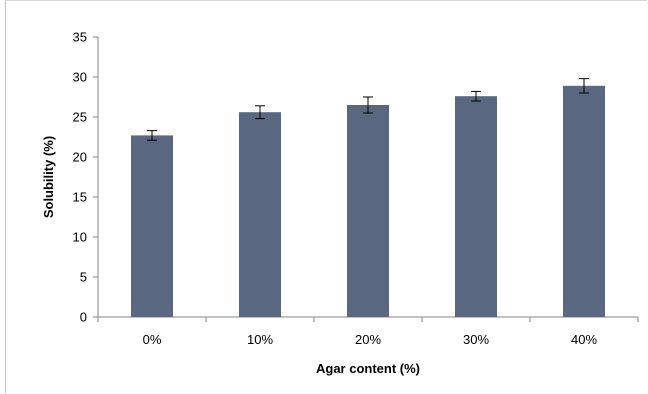 Image resolution: width=648 pixels, height=394 pixels. I want to click on x-axis: 0% 10% 20% 30% 40%, so click(368, 331).